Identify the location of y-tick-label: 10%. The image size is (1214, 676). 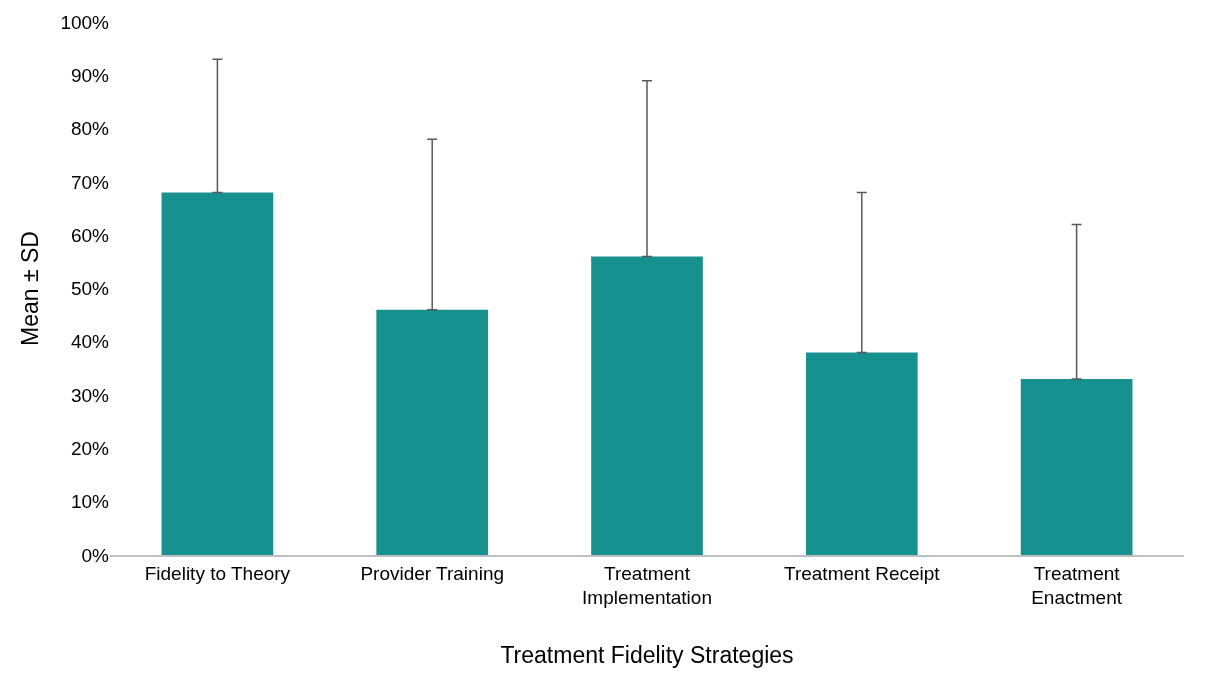
(90, 502).